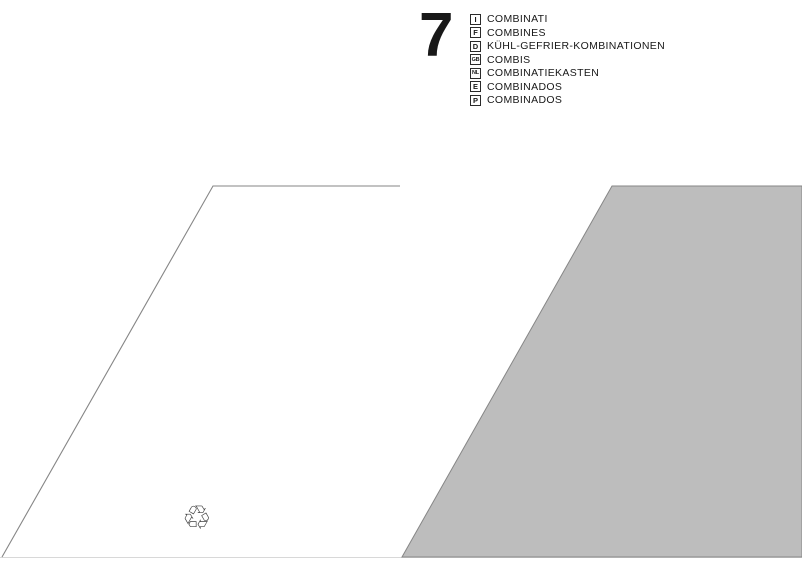 Image resolution: width=802 pixels, height=562 pixels. Describe the element at coordinates (567, 20) in the screenshot. I see `language-row-italian: I COMBINATI` at that location.